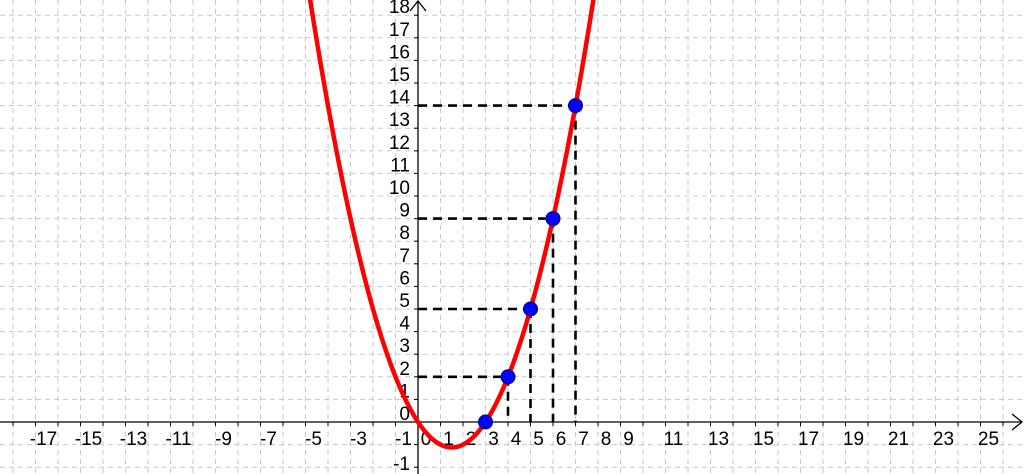  I want to click on x-tick-label: 13, so click(718, 439).